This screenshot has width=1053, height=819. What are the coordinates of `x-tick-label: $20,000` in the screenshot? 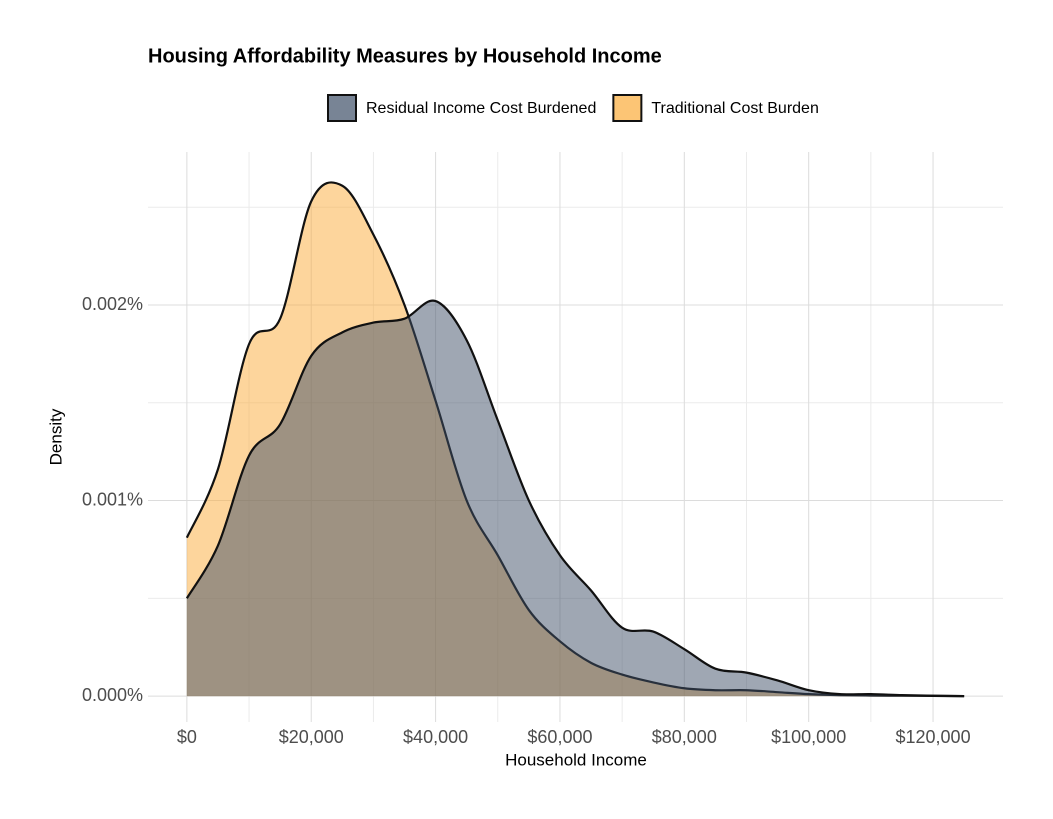 It's located at (311, 737).